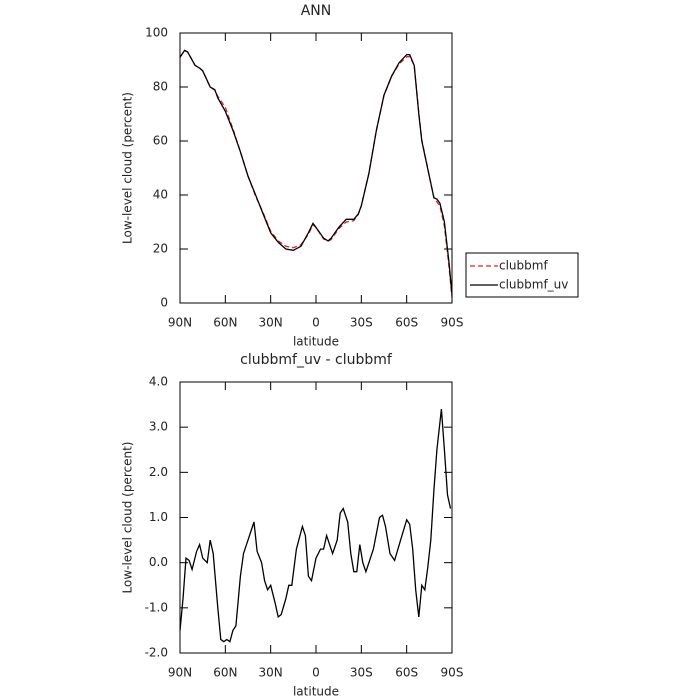 This screenshot has width=700, height=700. I want to click on legend-box, so click(522, 275).